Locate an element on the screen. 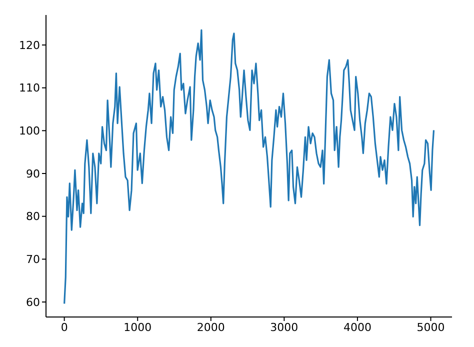  x-tick-label: 0 is located at coordinates (64, 327).